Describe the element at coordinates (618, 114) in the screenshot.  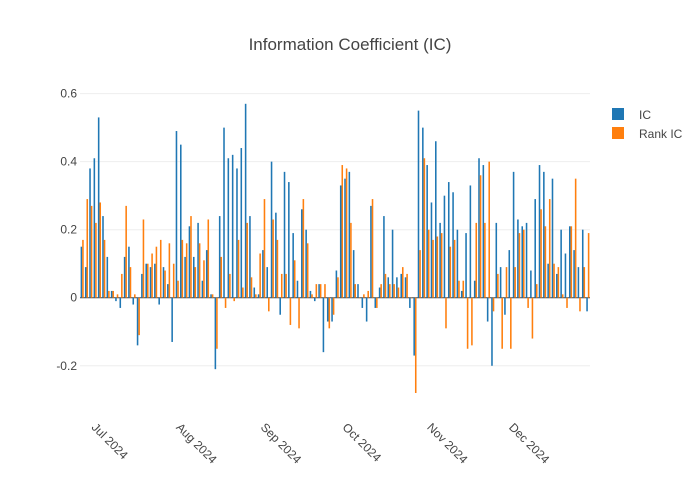
I see `legend-swatch-ic` at that location.